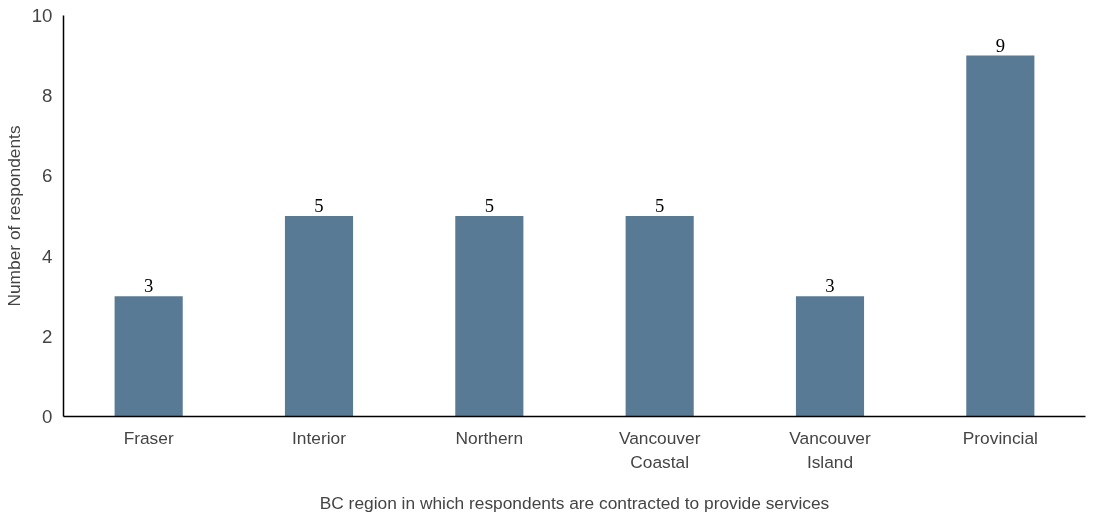 This screenshot has width=1097, height=523. I want to click on y-tick-label: 10, so click(42, 15).